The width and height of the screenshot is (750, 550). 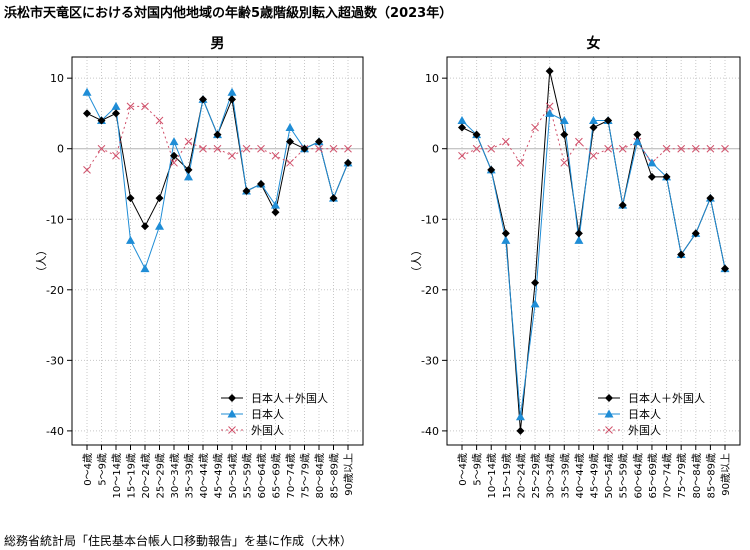 What do you see at coordinates (178, 541) in the screenshot?
I see `source-note: 総務省統計局「住民基本台帳人口移動報告」を基に作成（大林）` at bounding box center [178, 541].